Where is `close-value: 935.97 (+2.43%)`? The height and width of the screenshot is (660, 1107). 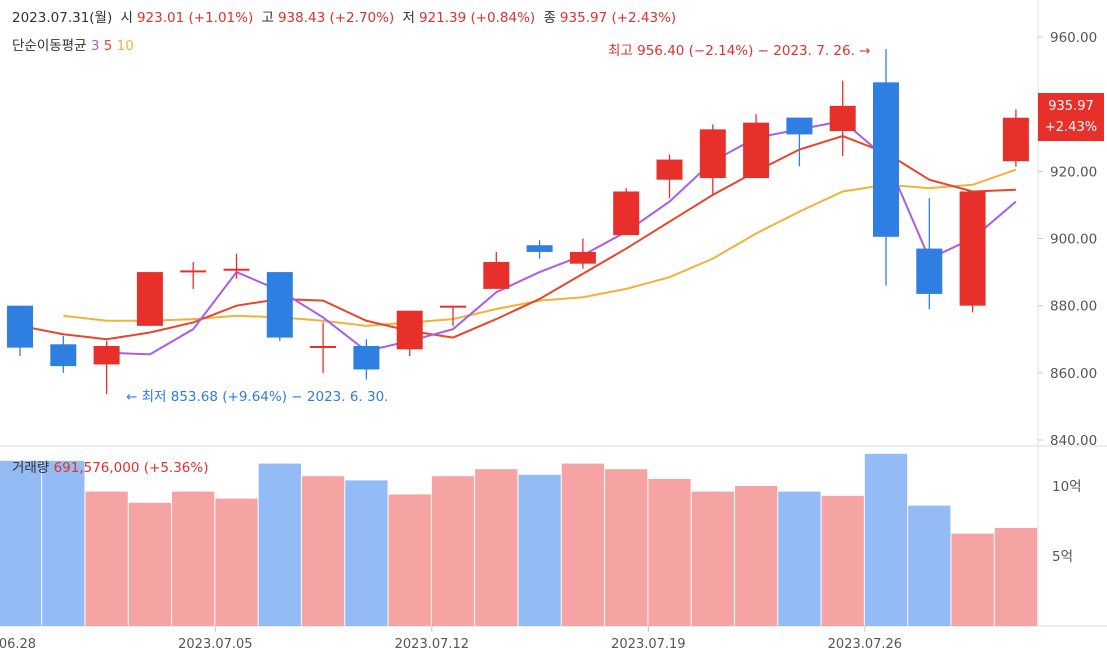 close-value: 935.97 (+2.43%) is located at coordinates (618, 18).